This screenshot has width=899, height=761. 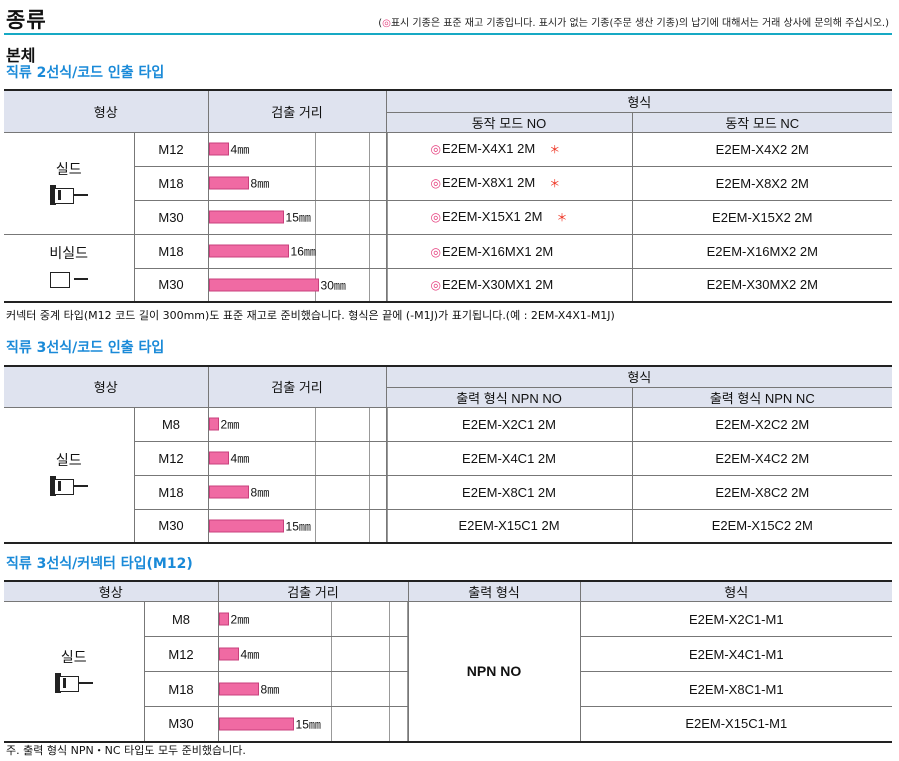 I want to click on table-row: M18 8㎜ ◎E2EM-X8X1 2M ＊ E2EM-X8X2 2M, so click(x=448, y=183).